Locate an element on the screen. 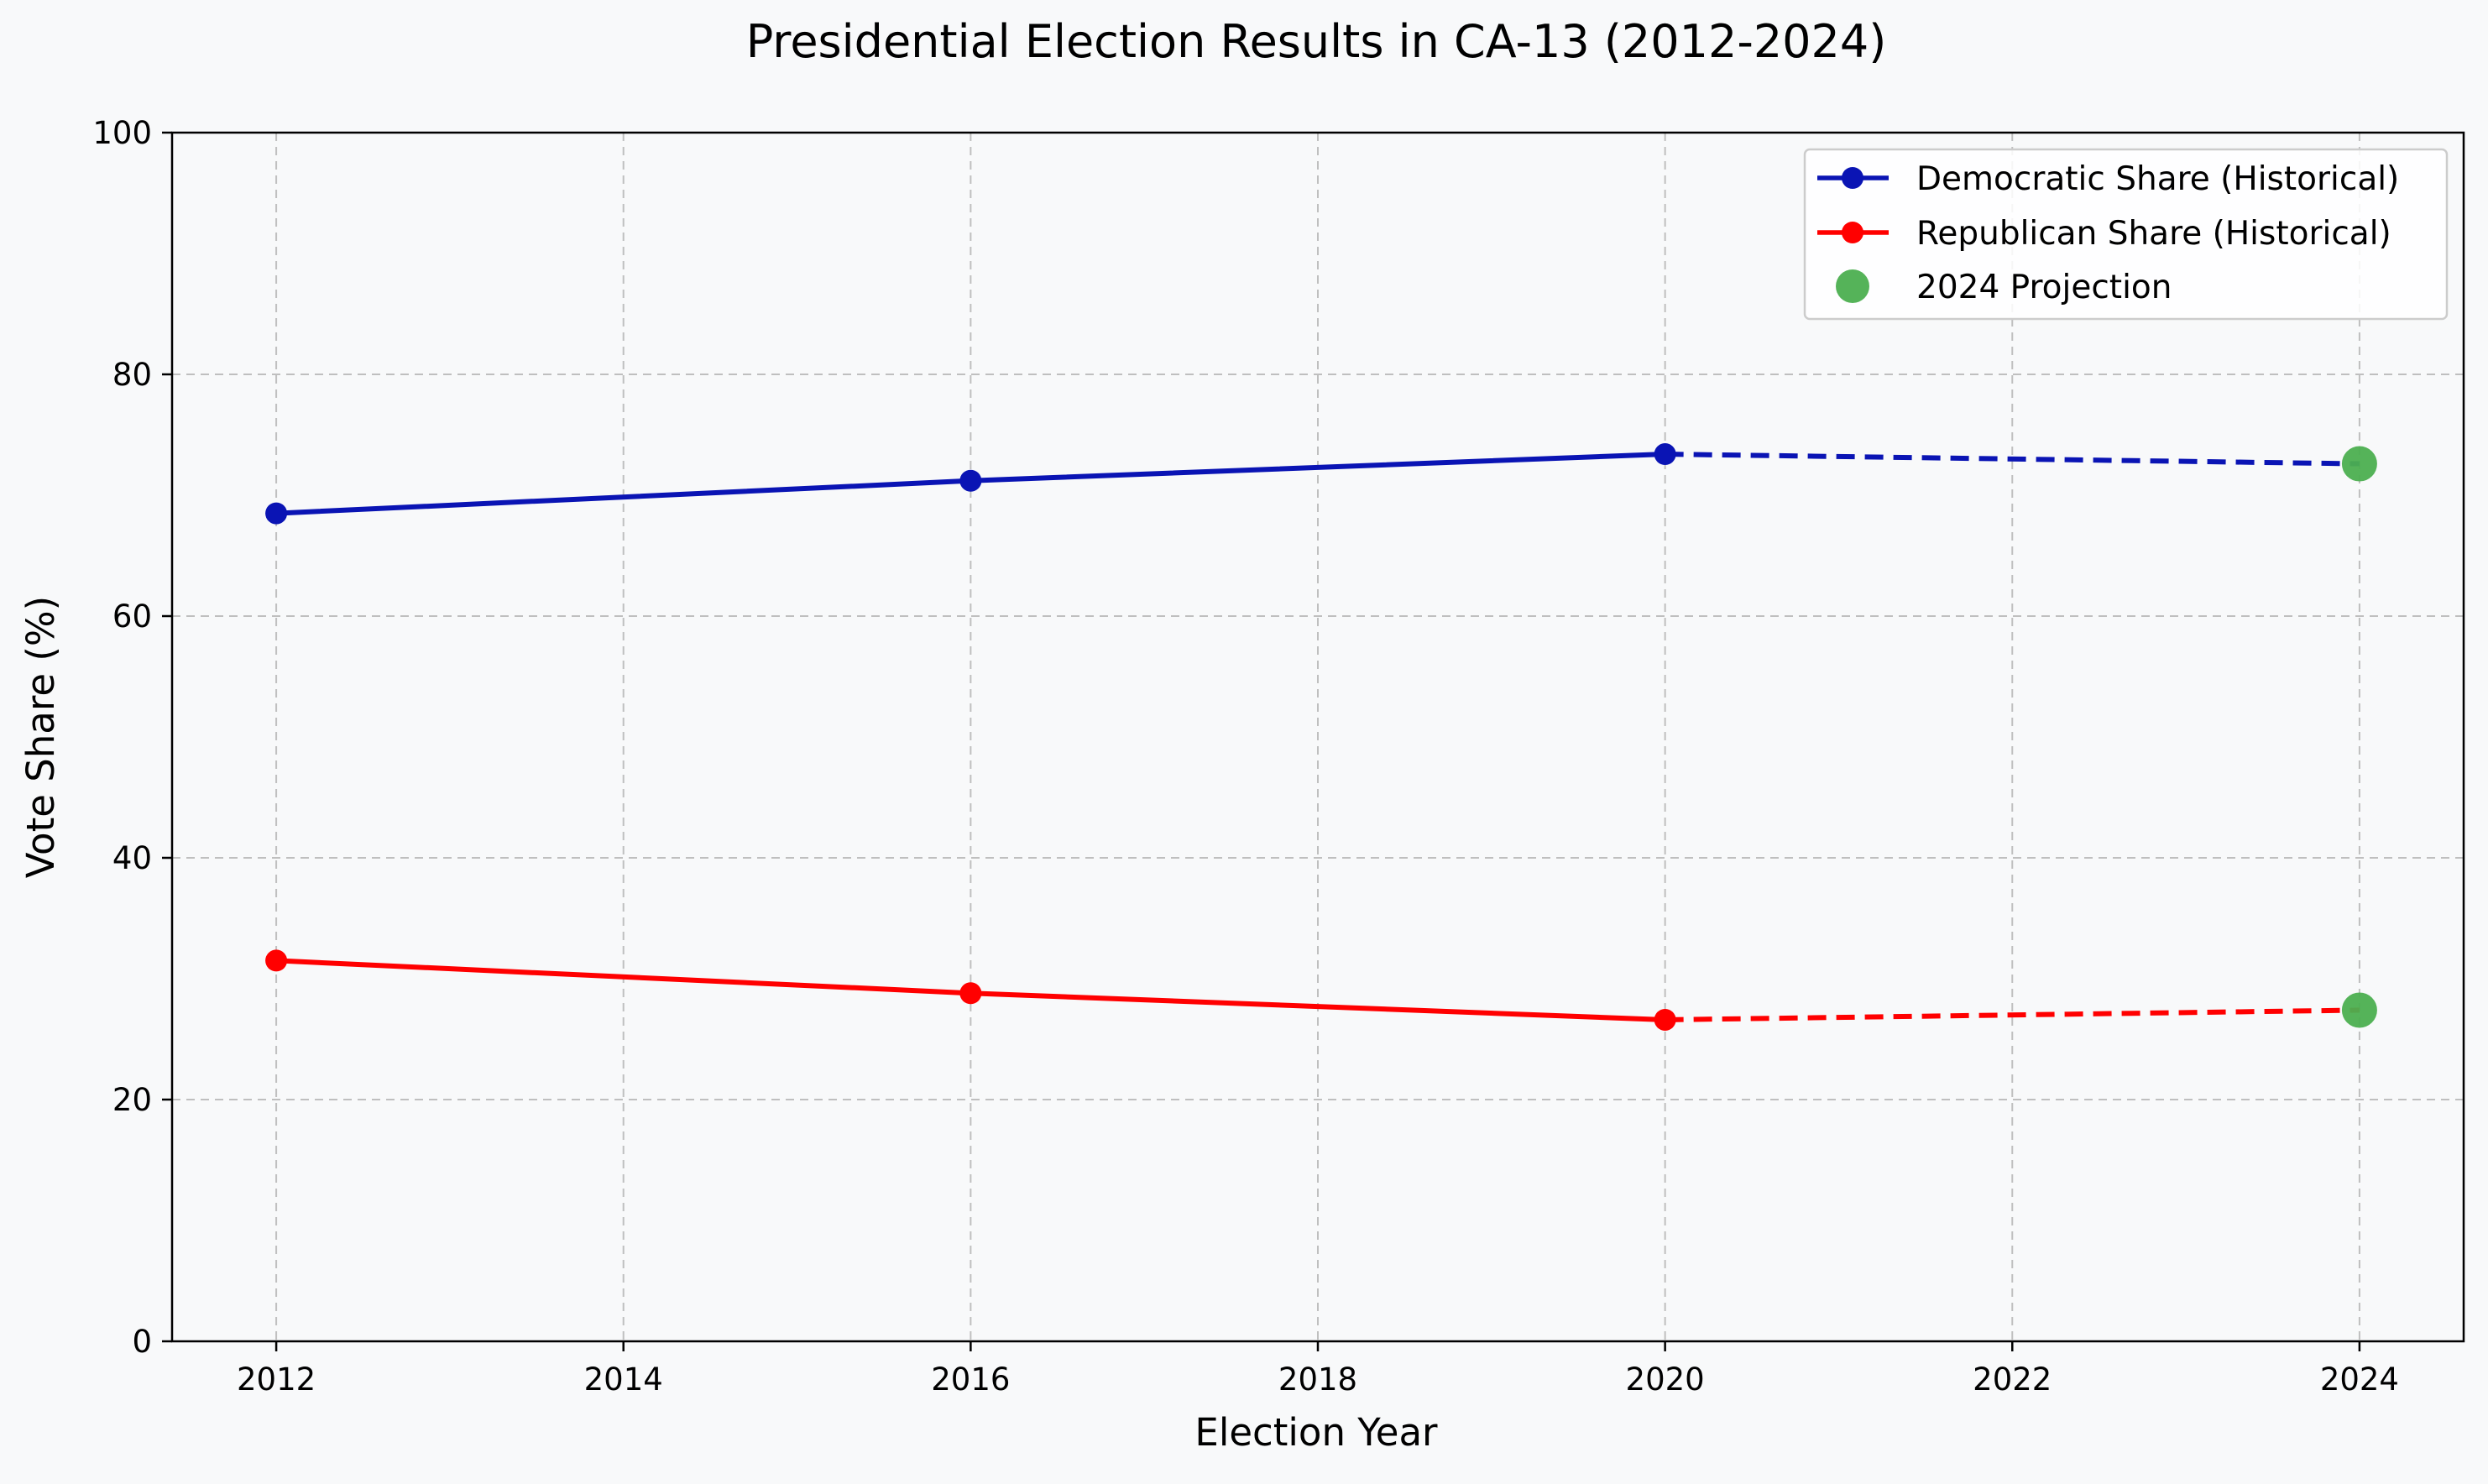 This screenshot has width=2488, height=1484. legend-box is located at coordinates (2126, 234).